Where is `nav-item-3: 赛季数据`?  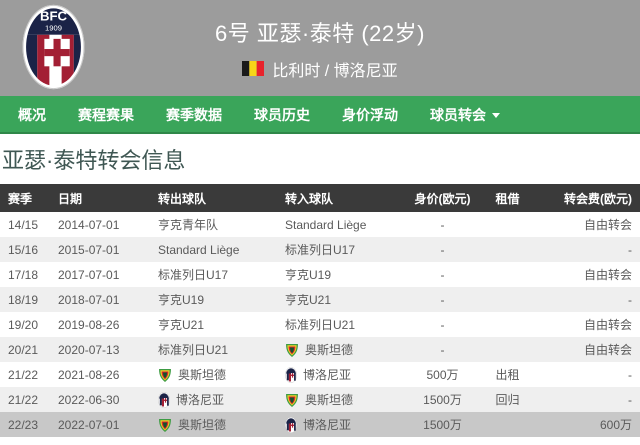
nav-item-3: 赛季数据 is located at coordinates (194, 115).